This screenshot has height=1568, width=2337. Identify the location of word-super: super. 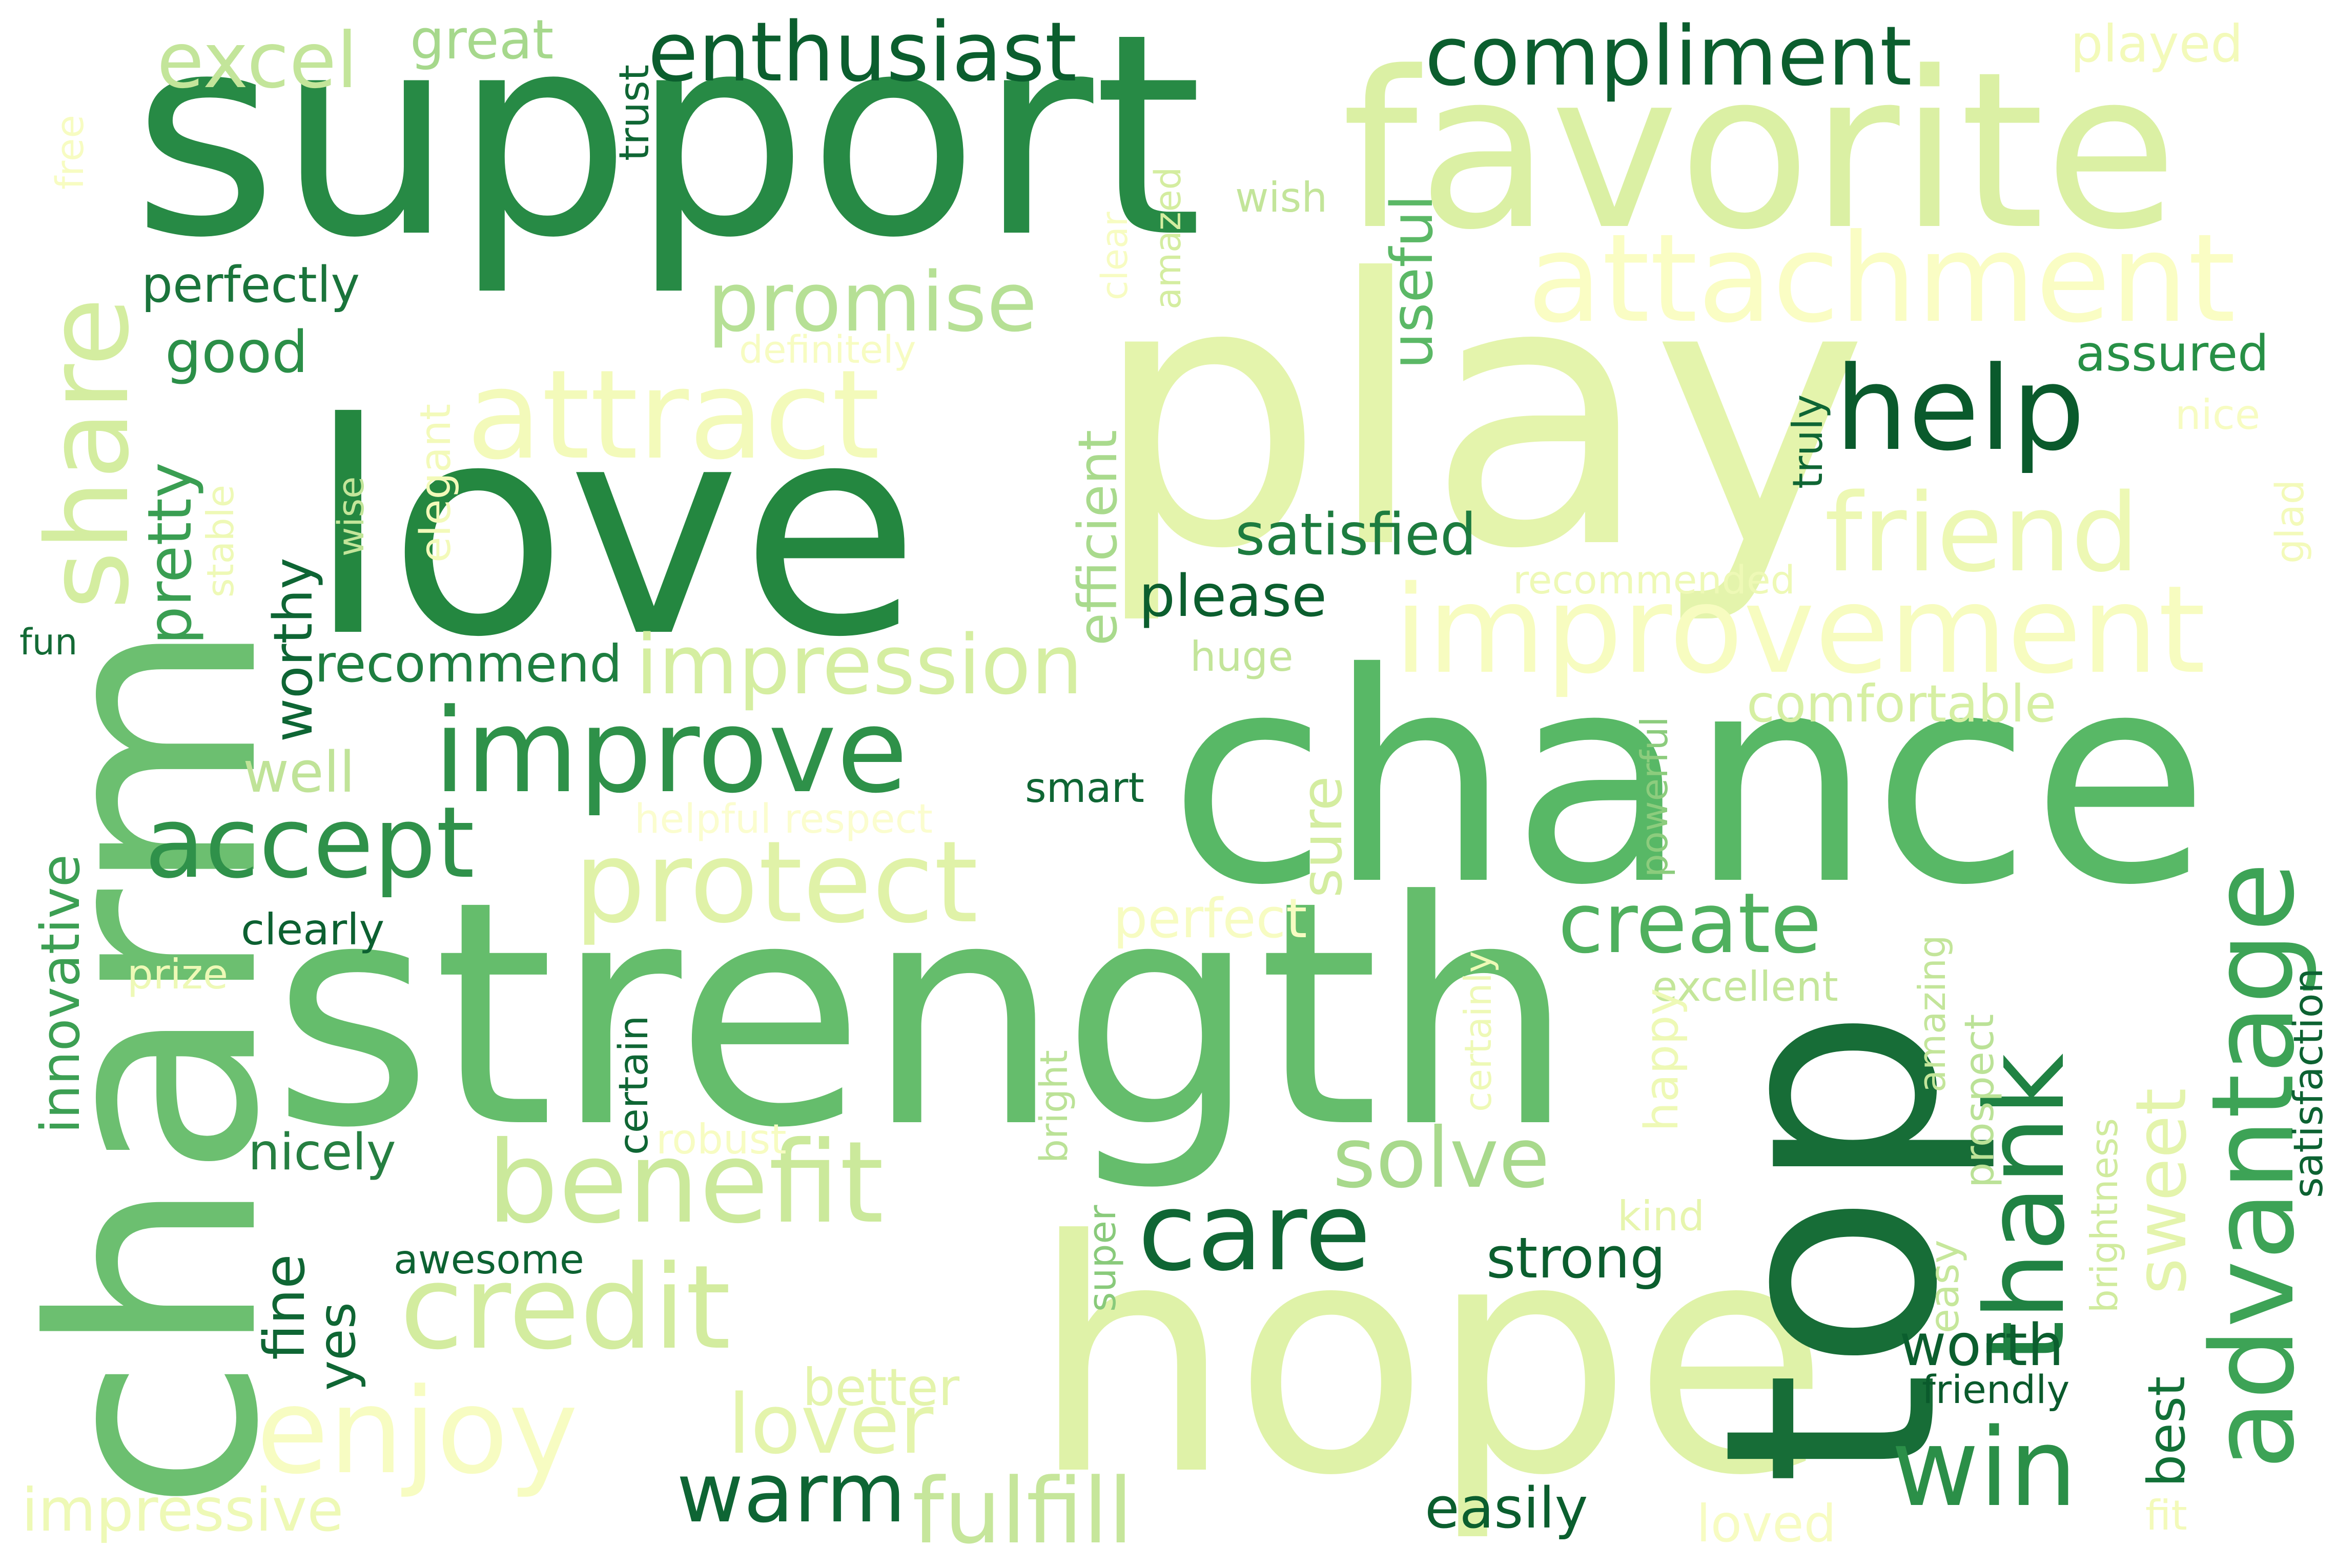
(1102, 1258).